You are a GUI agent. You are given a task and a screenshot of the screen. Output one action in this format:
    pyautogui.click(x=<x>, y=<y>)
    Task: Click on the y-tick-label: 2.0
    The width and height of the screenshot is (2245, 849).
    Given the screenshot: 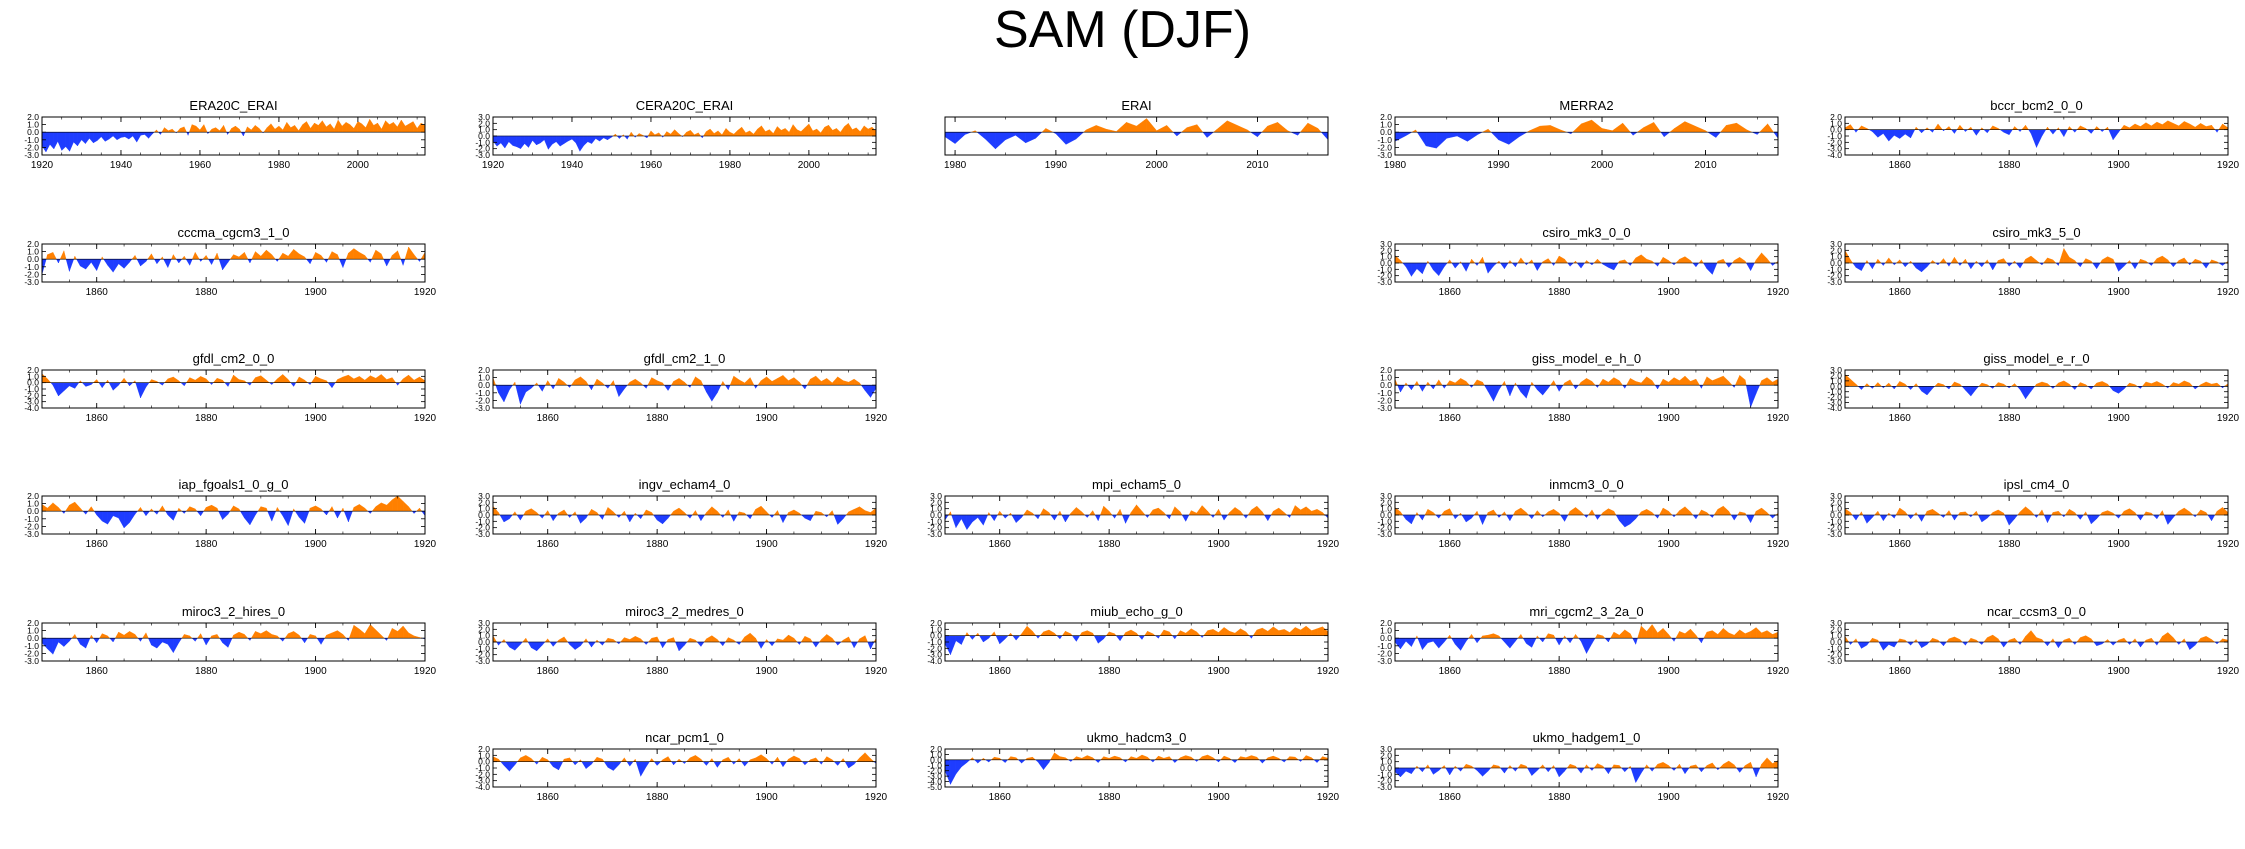 What is the action you would take?
    pyautogui.click(x=1836, y=629)
    